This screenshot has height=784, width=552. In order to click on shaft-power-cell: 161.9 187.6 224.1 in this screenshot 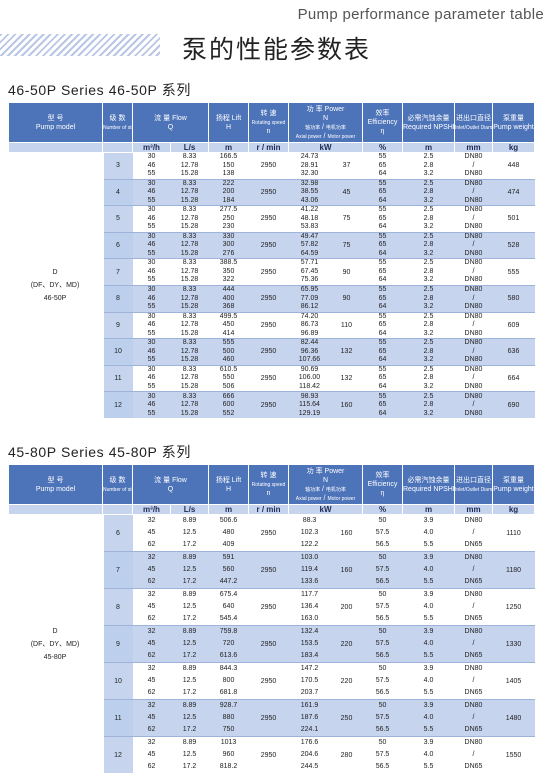, I will do `click(309, 718)`.